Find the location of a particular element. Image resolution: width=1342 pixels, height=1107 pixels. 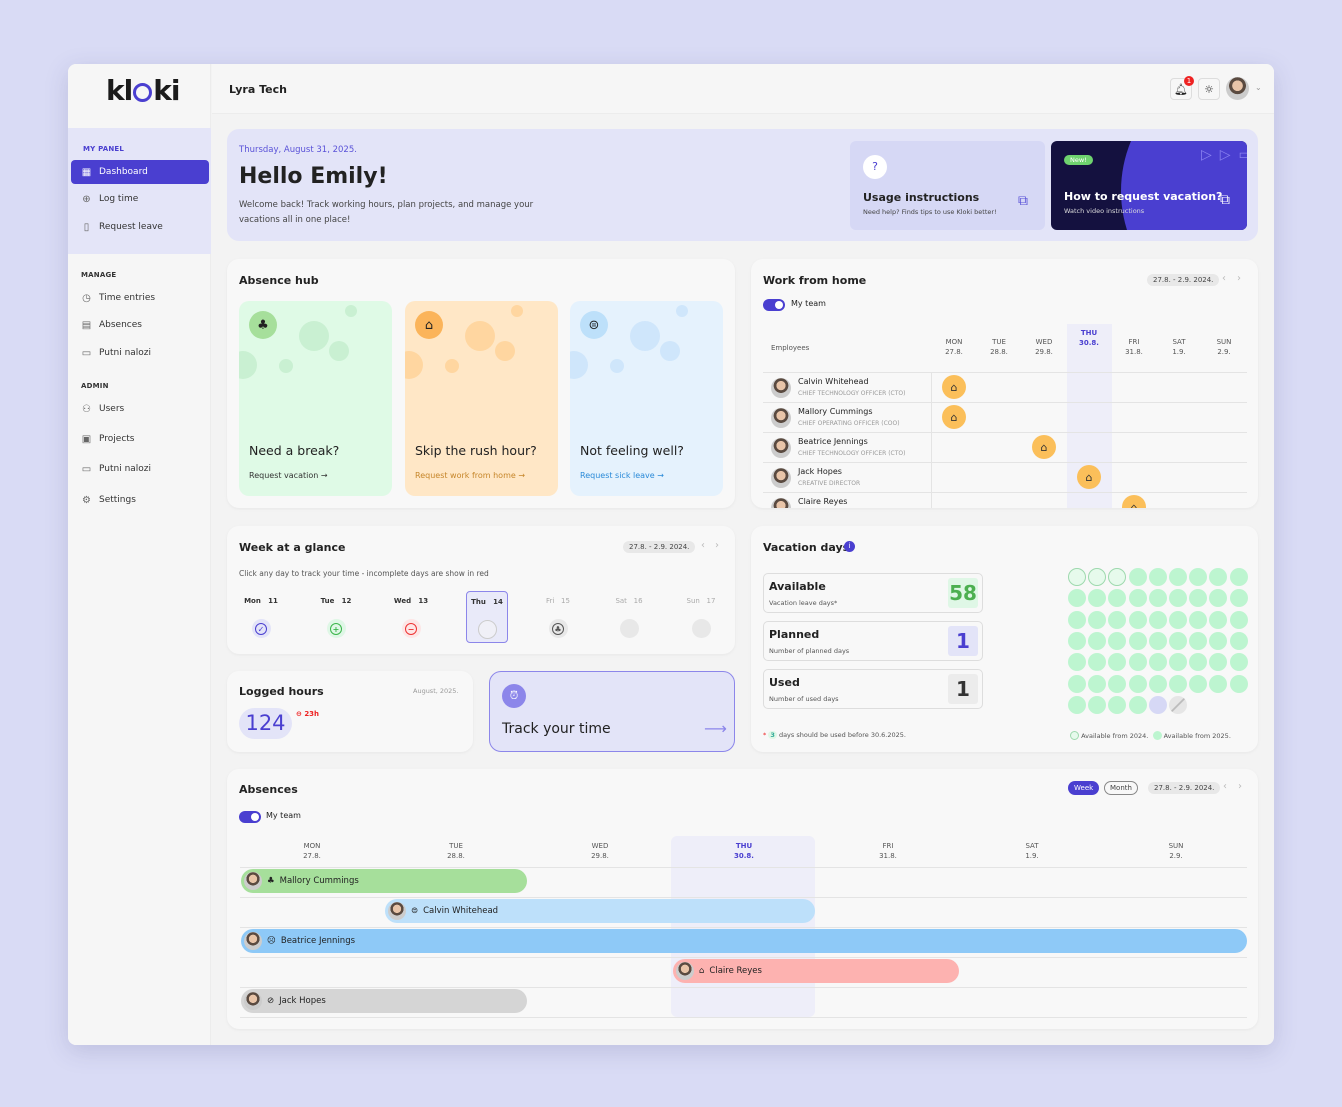

option-link: Request vacation → is located at coordinates (288, 475).